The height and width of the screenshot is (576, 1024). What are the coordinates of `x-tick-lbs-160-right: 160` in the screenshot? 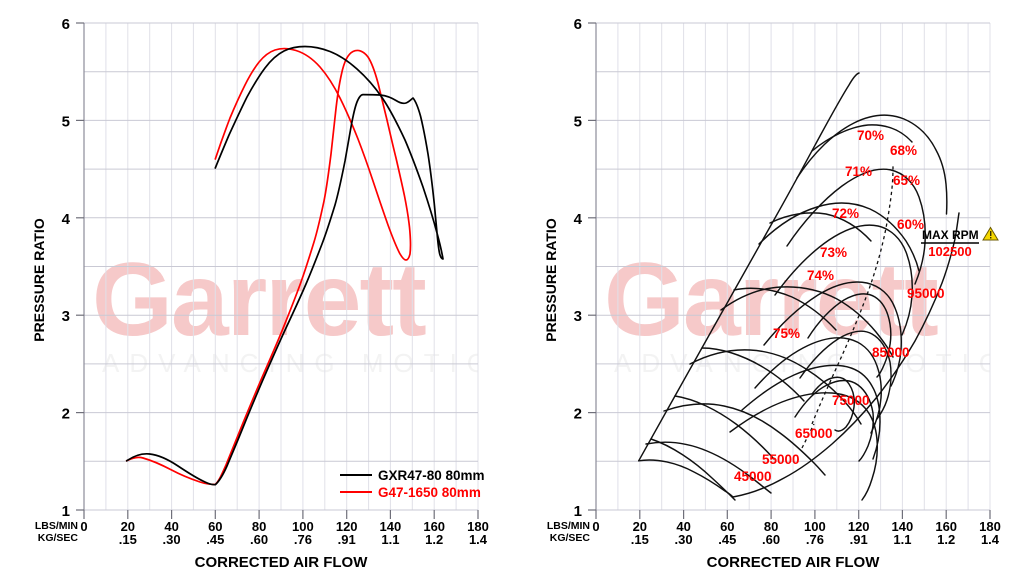 It's located at (946, 526).